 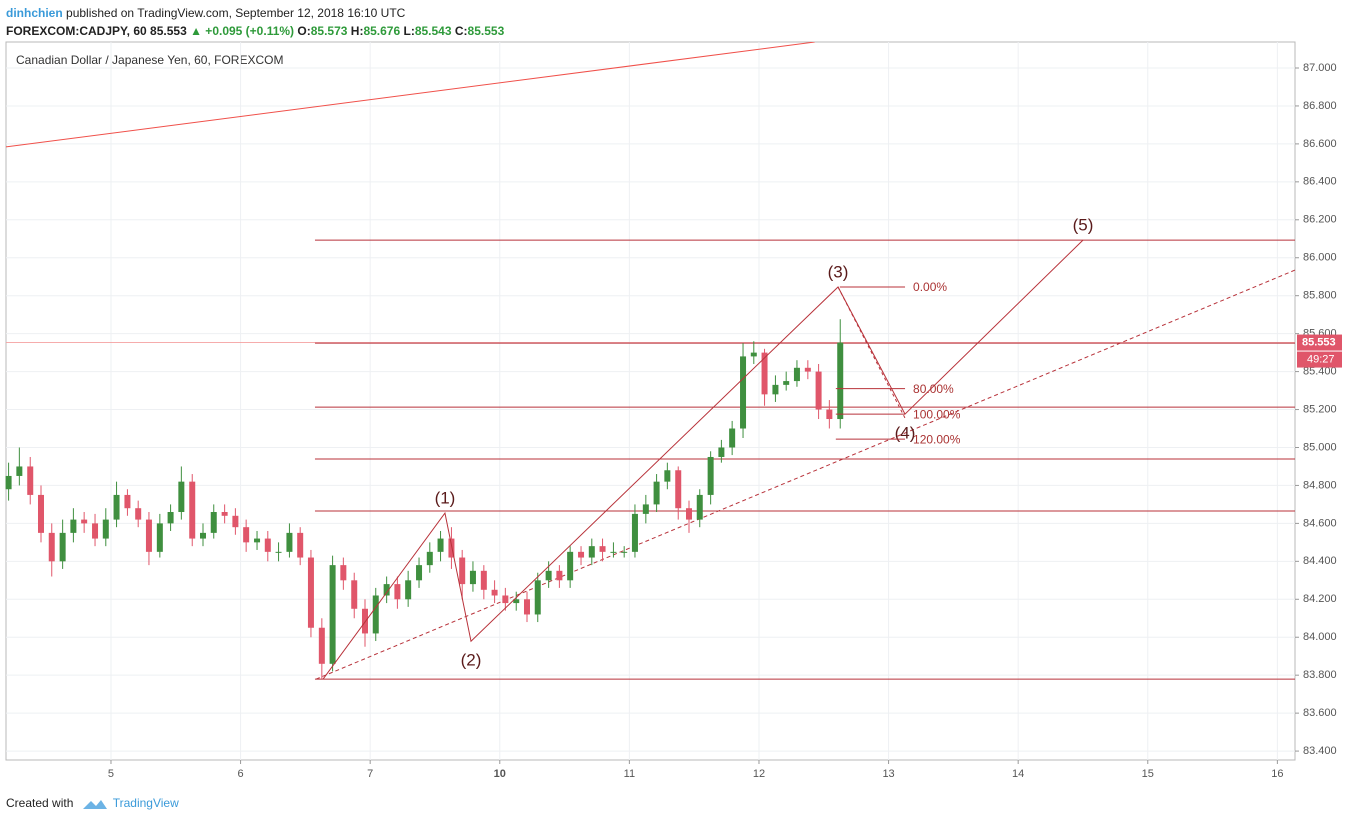 I want to click on c-label: C:, so click(x=461, y=31).